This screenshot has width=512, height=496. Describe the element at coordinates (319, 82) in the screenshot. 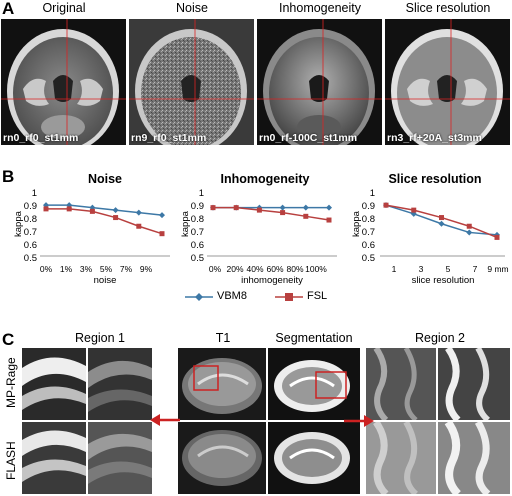

I see `mri-image-inhomogeneity: rn0_rf-100C_st1mm` at that location.